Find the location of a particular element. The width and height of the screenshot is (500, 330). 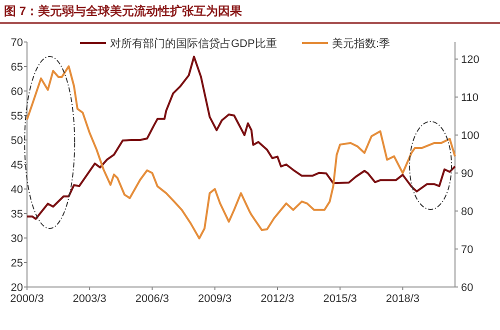

y-tick-label: 70 is located at coordinates (16, 42).